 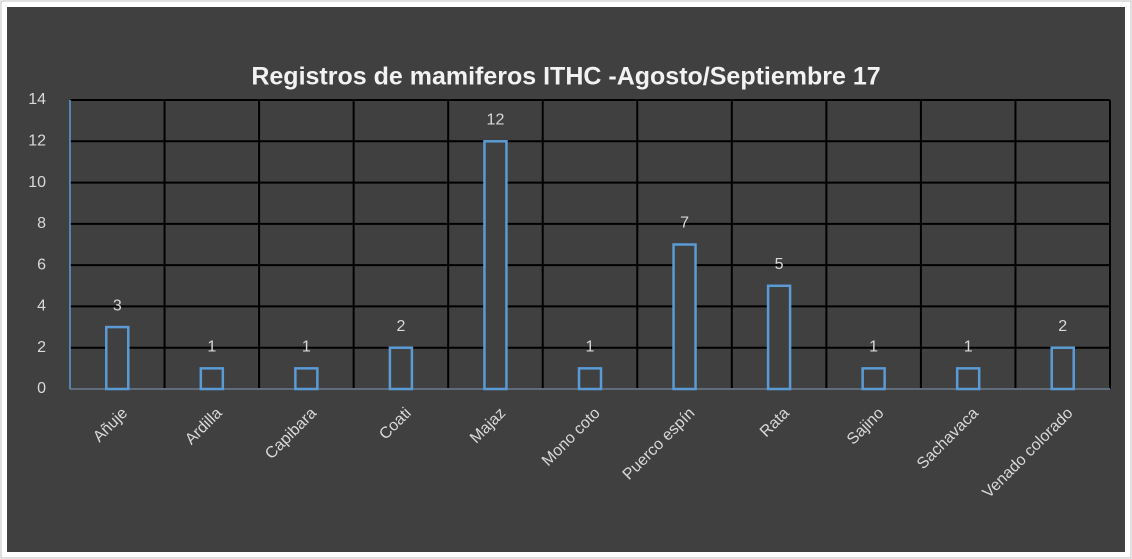 What do you see at coordinates (41, 388) in the screenshot?
I see `y-tick-label: 0` at bounding box center [41, 388].